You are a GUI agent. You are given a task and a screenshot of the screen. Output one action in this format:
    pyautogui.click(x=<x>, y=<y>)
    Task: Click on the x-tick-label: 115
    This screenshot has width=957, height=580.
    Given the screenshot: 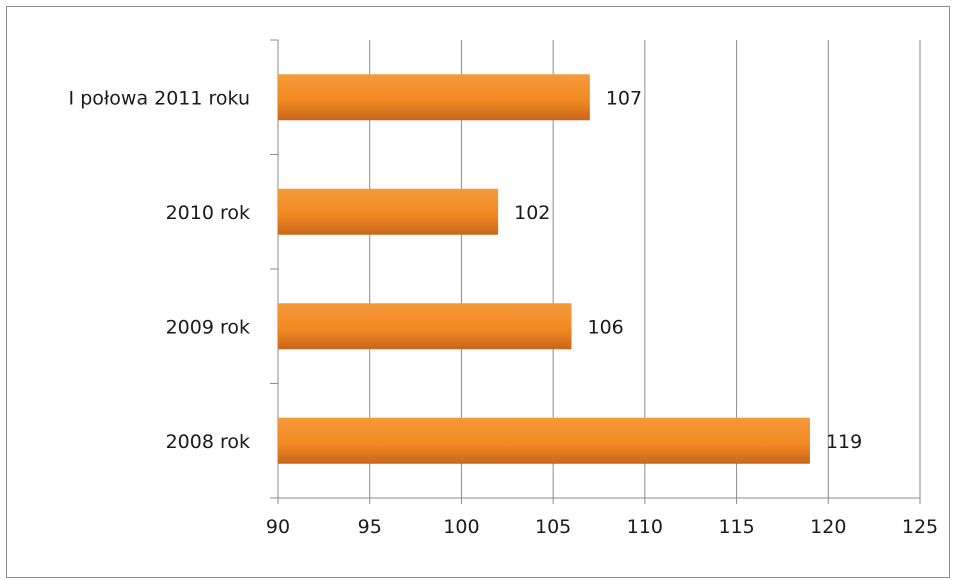 What is the action you would take?
    pyautogui.click(x=736, y=527)
    